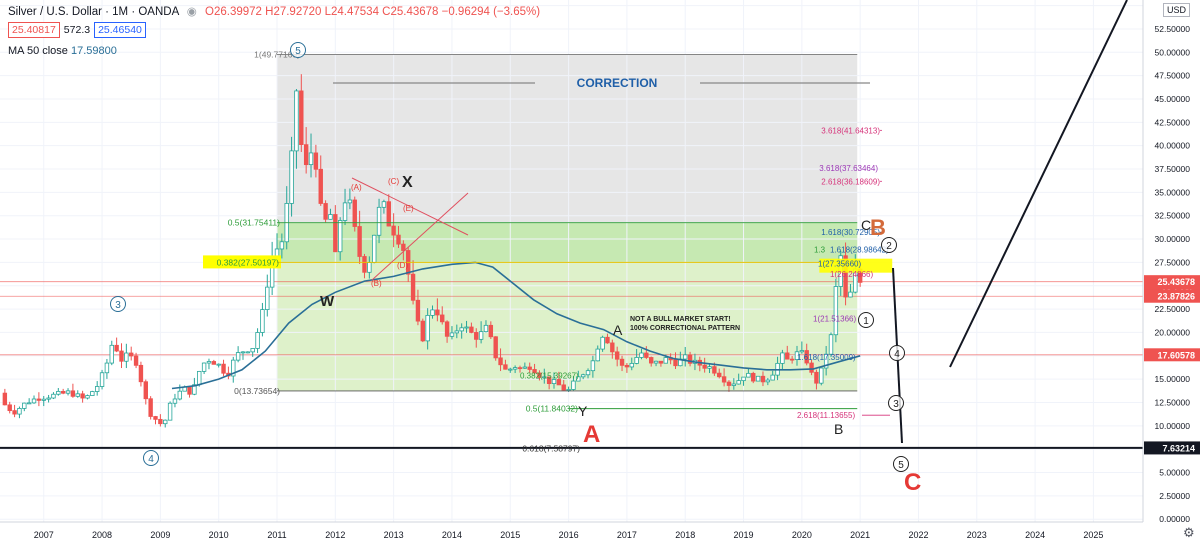 Image resolution: width=1200 pixels, height=542 pixels. I want to click on price-tag-label: 25.43678, so click(1176, 282).